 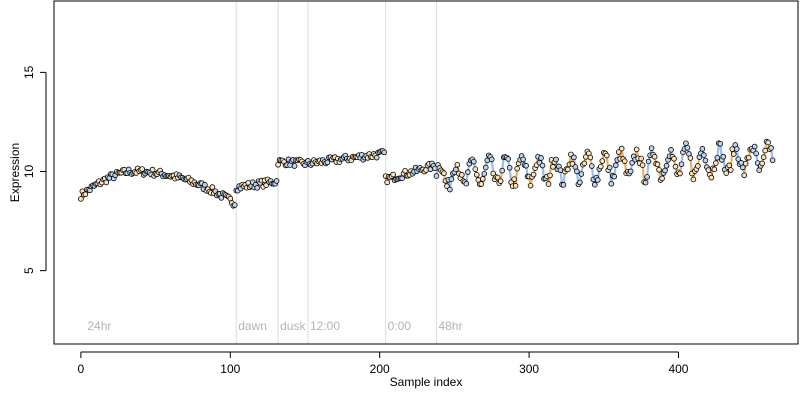 What do you see at coordinates (15, 172) in the screenshot?
I see `y-axis-label: Expression` at bounding box center [15, 172].